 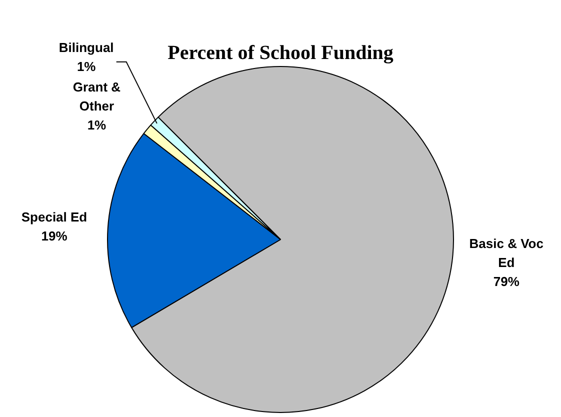 What do you see at coordinates (506, 281) in the screenshot?
I see `data-label: 79%` at bounding box center [506, 281].